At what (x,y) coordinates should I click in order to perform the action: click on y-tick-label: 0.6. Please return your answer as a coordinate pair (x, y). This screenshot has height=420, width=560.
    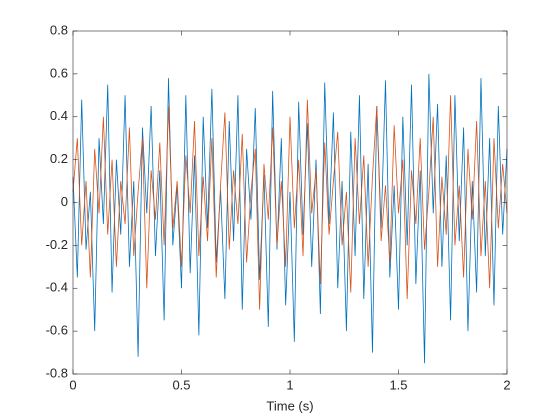
    Looking at the image, I should click on (59, 72).